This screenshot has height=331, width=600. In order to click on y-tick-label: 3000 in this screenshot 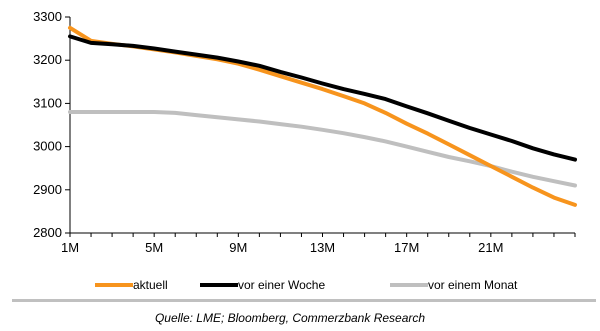, I will do `click(47, 146)`.